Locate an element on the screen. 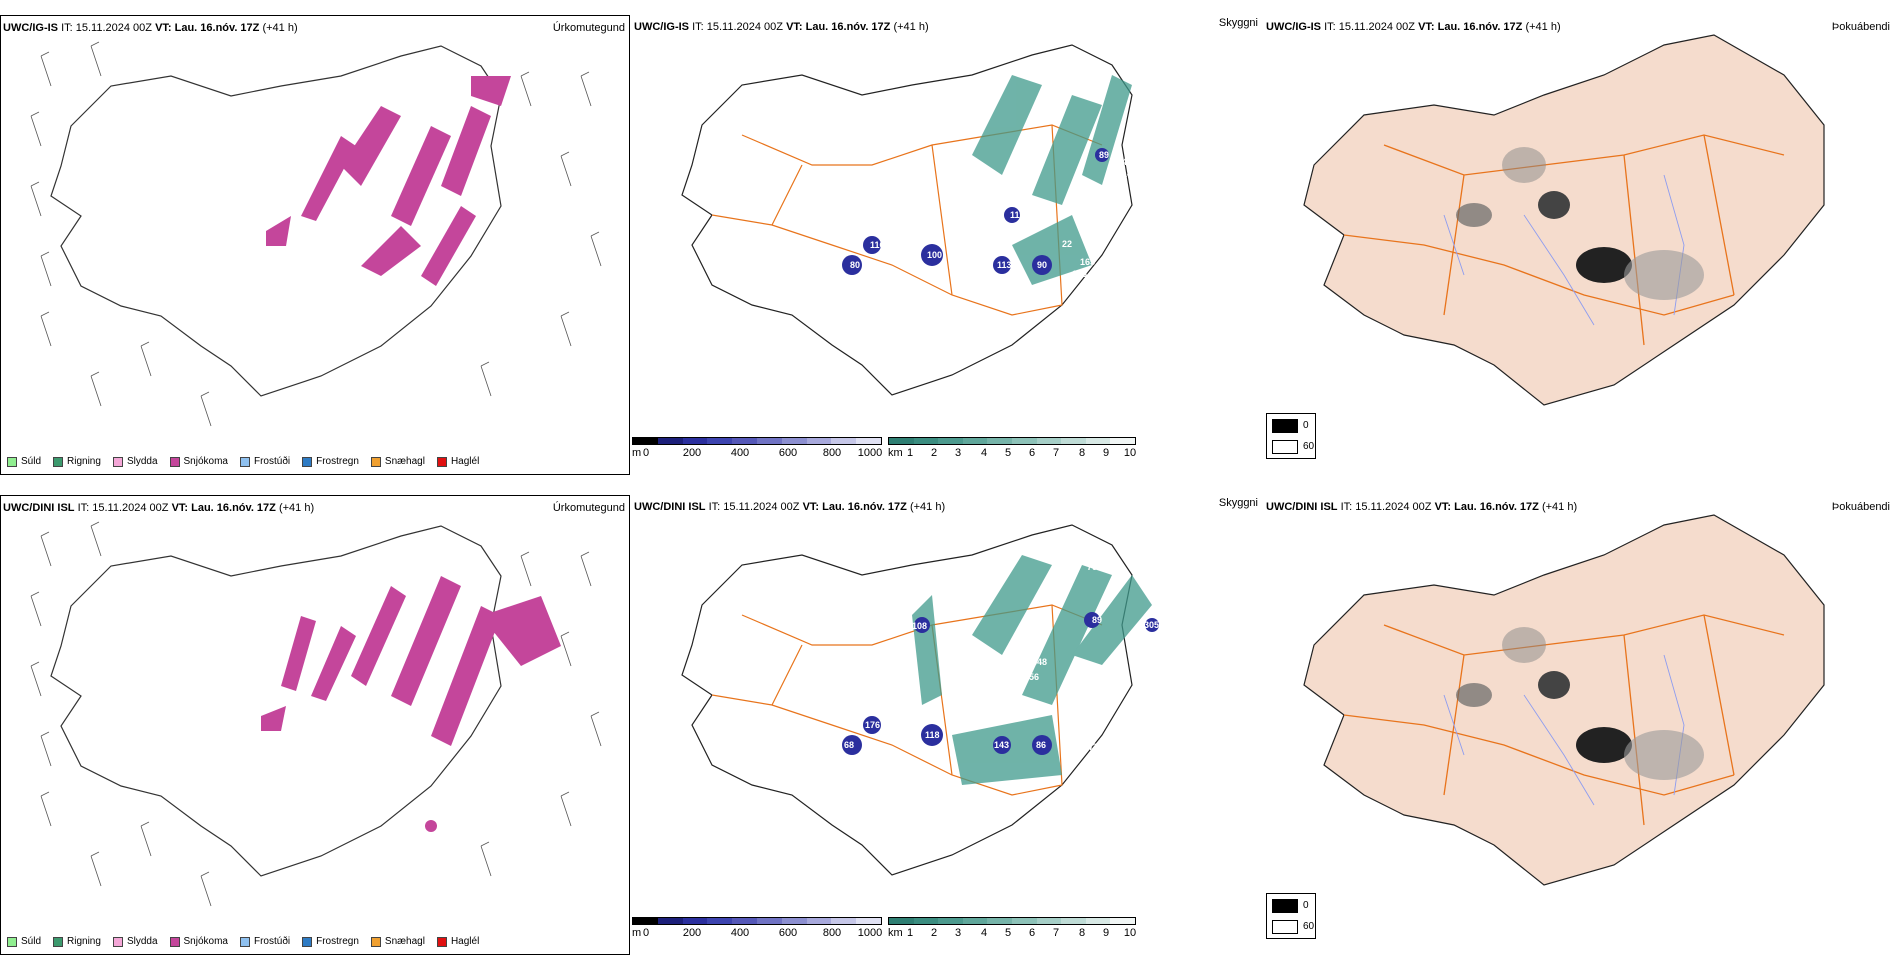  height-label: 484 is located at coordinates (1129, 162).